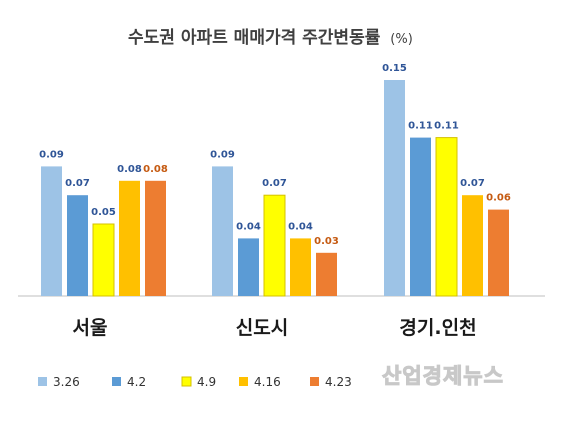 The height and width of the screenshot is (428, 567). Describe the element at coordinates (66, 382) in the screenshot. I see `legend-label: 3.26` at that location.